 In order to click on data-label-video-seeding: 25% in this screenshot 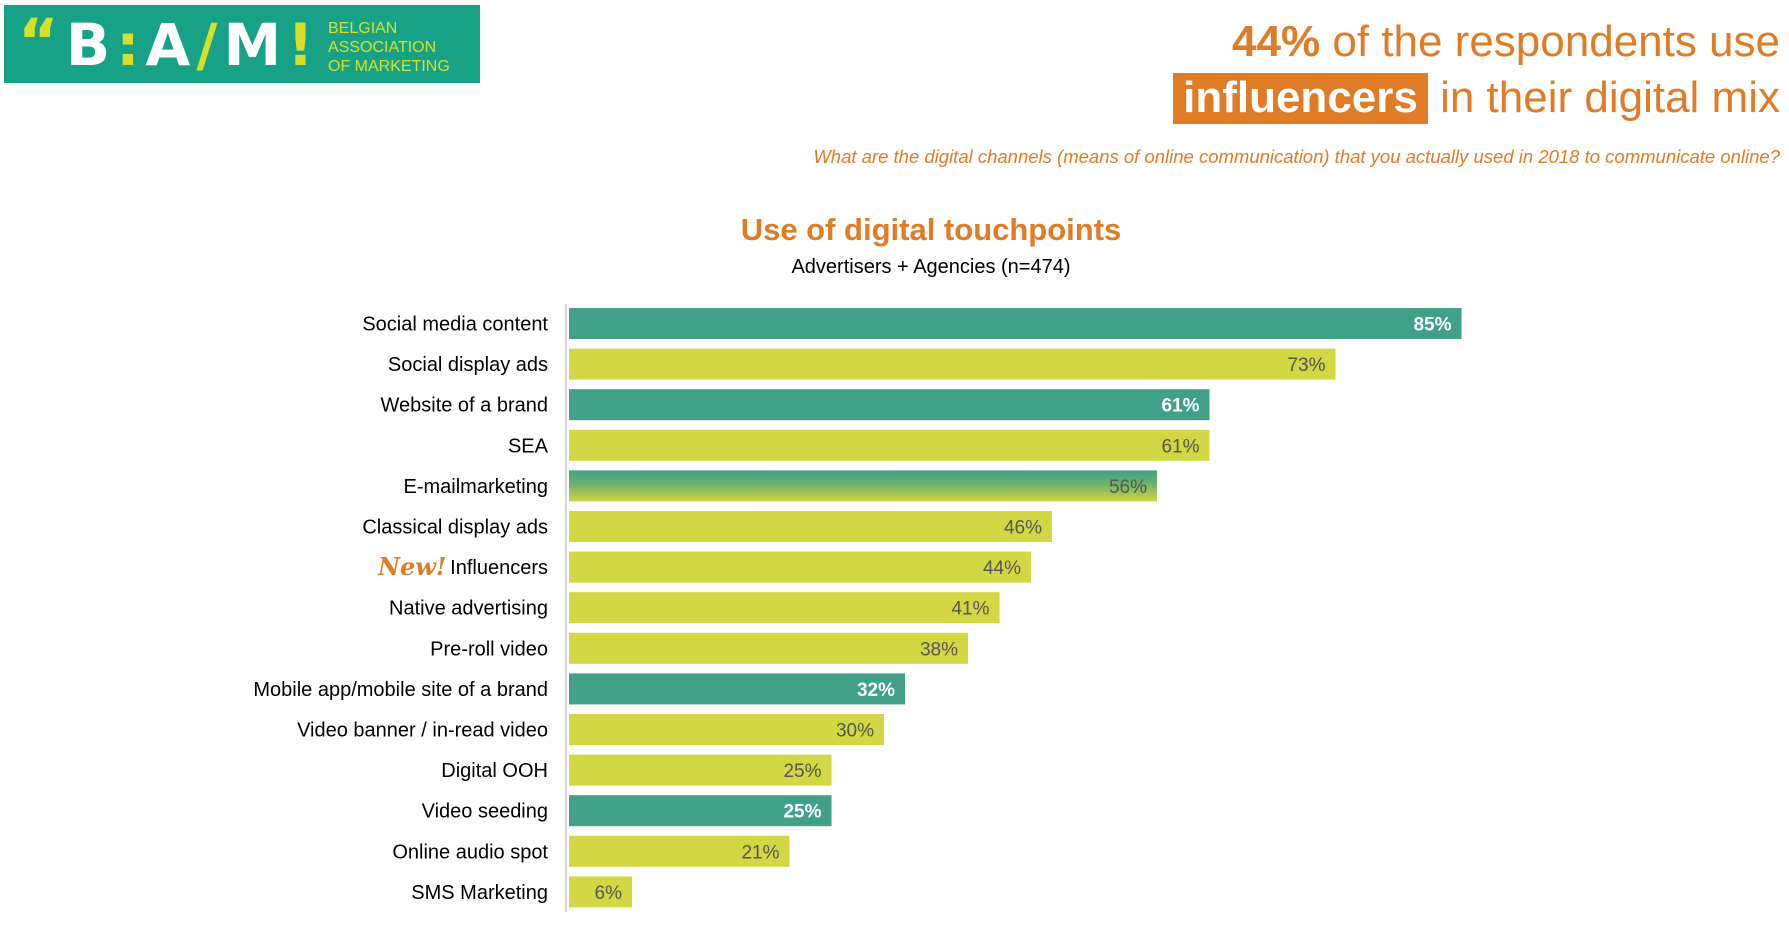, I will do `click(802, 812)`.